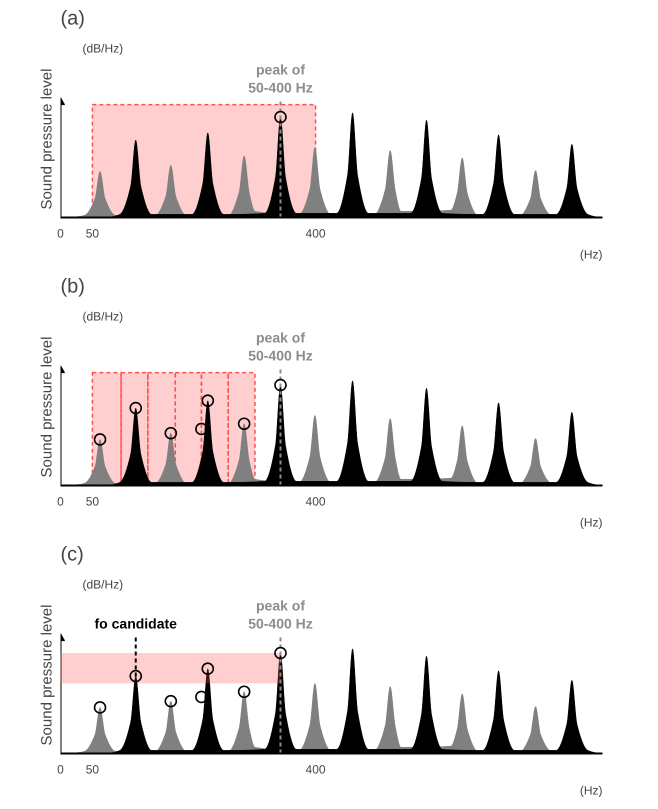 Image resolution: width=658 pixels, height=809 pixels. Describe the element at coordinates (72, 287) in the screenshot. I see `chart-title: (b)` at that location.